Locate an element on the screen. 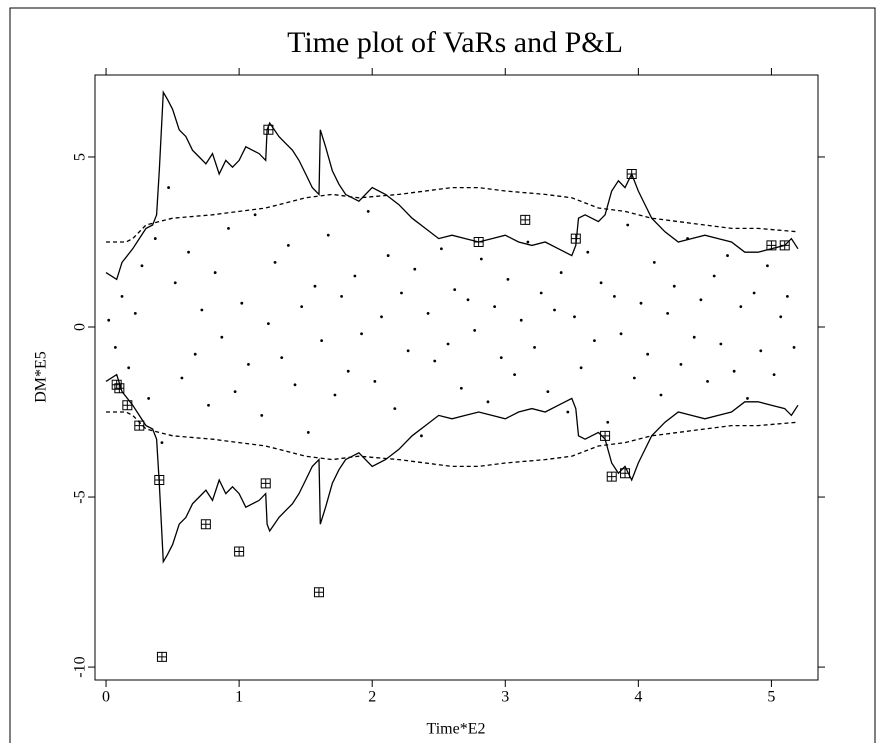 This screenshot has height=743, width=885. x-tick-label: 3 is located at coordinates (505, 697).